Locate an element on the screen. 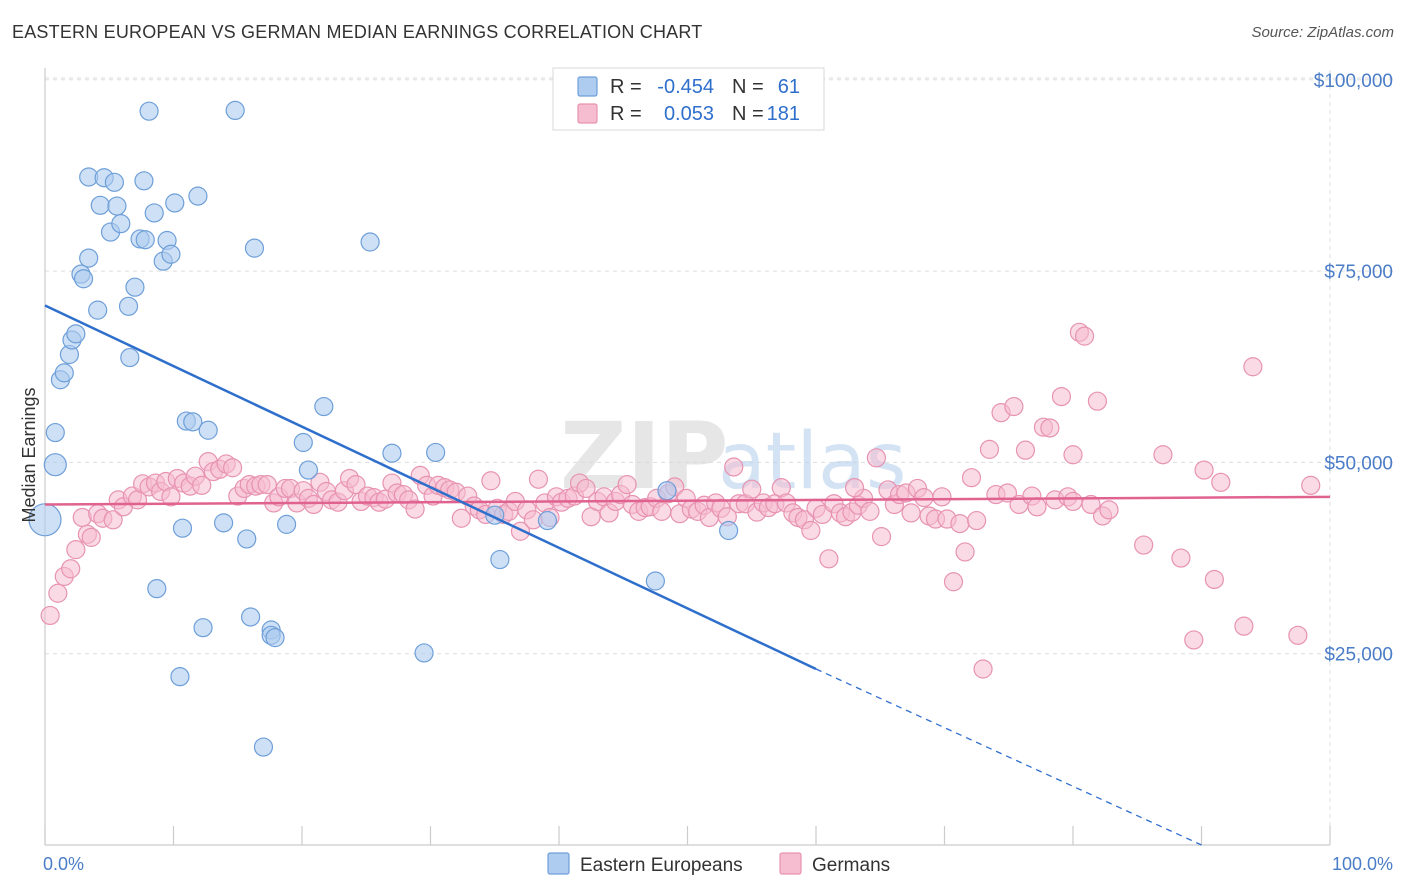  y-axis-label: Median Earnings is located at coordinates (29, 454).